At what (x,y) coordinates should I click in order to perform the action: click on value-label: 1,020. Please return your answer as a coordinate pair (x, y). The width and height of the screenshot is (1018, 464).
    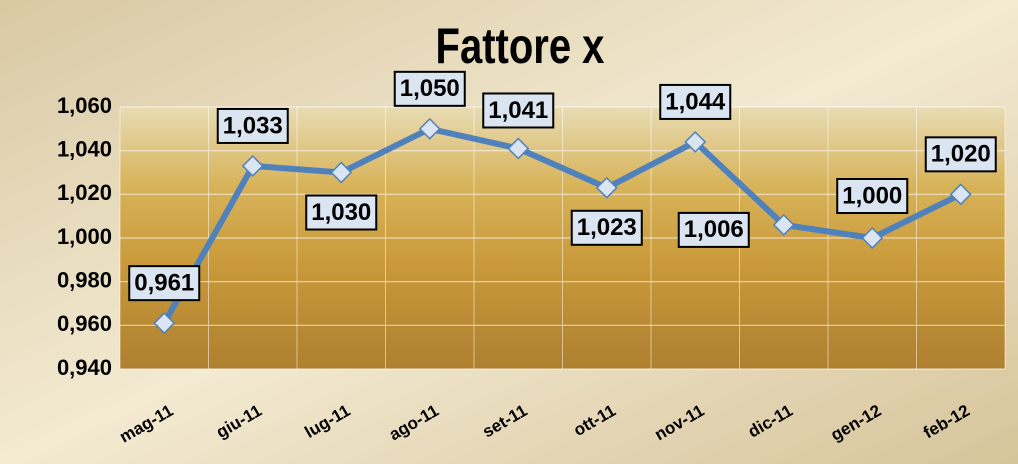
    Looking at the image, I should click on (961, 154).